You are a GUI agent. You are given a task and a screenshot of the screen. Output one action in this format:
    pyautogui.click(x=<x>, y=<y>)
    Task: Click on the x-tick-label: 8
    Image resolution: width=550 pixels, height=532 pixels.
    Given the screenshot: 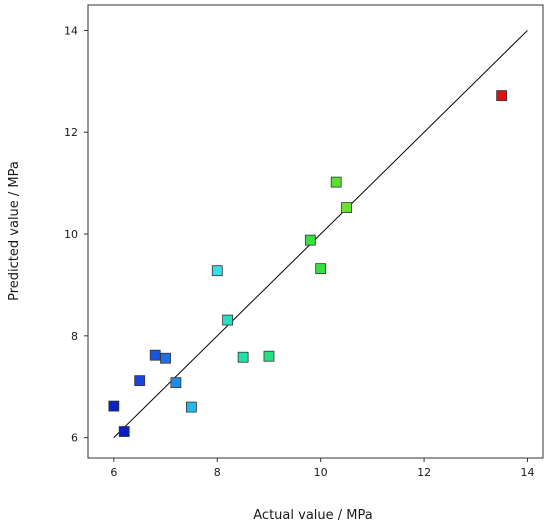 What is the action you would take?
    pyautogui.click(x=217, y=472)
    